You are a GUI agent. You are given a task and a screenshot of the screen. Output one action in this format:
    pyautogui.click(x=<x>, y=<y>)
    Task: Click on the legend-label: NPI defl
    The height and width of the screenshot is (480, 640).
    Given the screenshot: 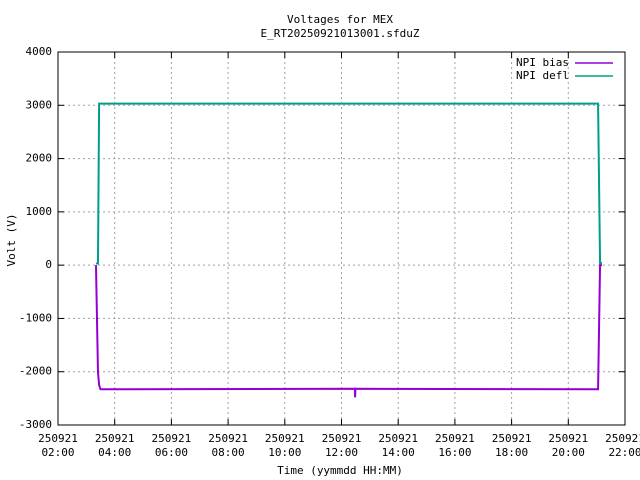 What is the action you would take?
    pyautogui.click(x=542, y=75)
    